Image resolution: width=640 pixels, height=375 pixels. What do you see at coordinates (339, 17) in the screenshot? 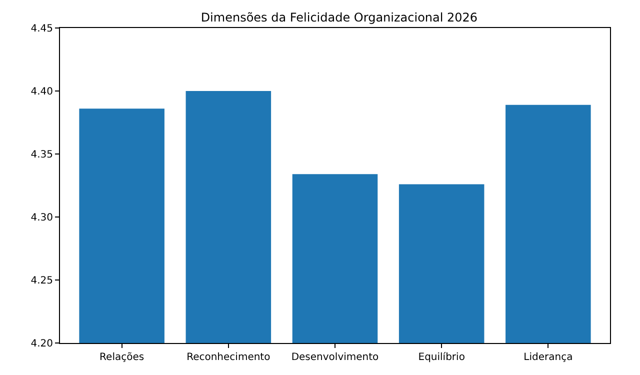
I see `chart-title: Dimensões da Felicidade Organizacional 2026` at bounding box center [339, 17].